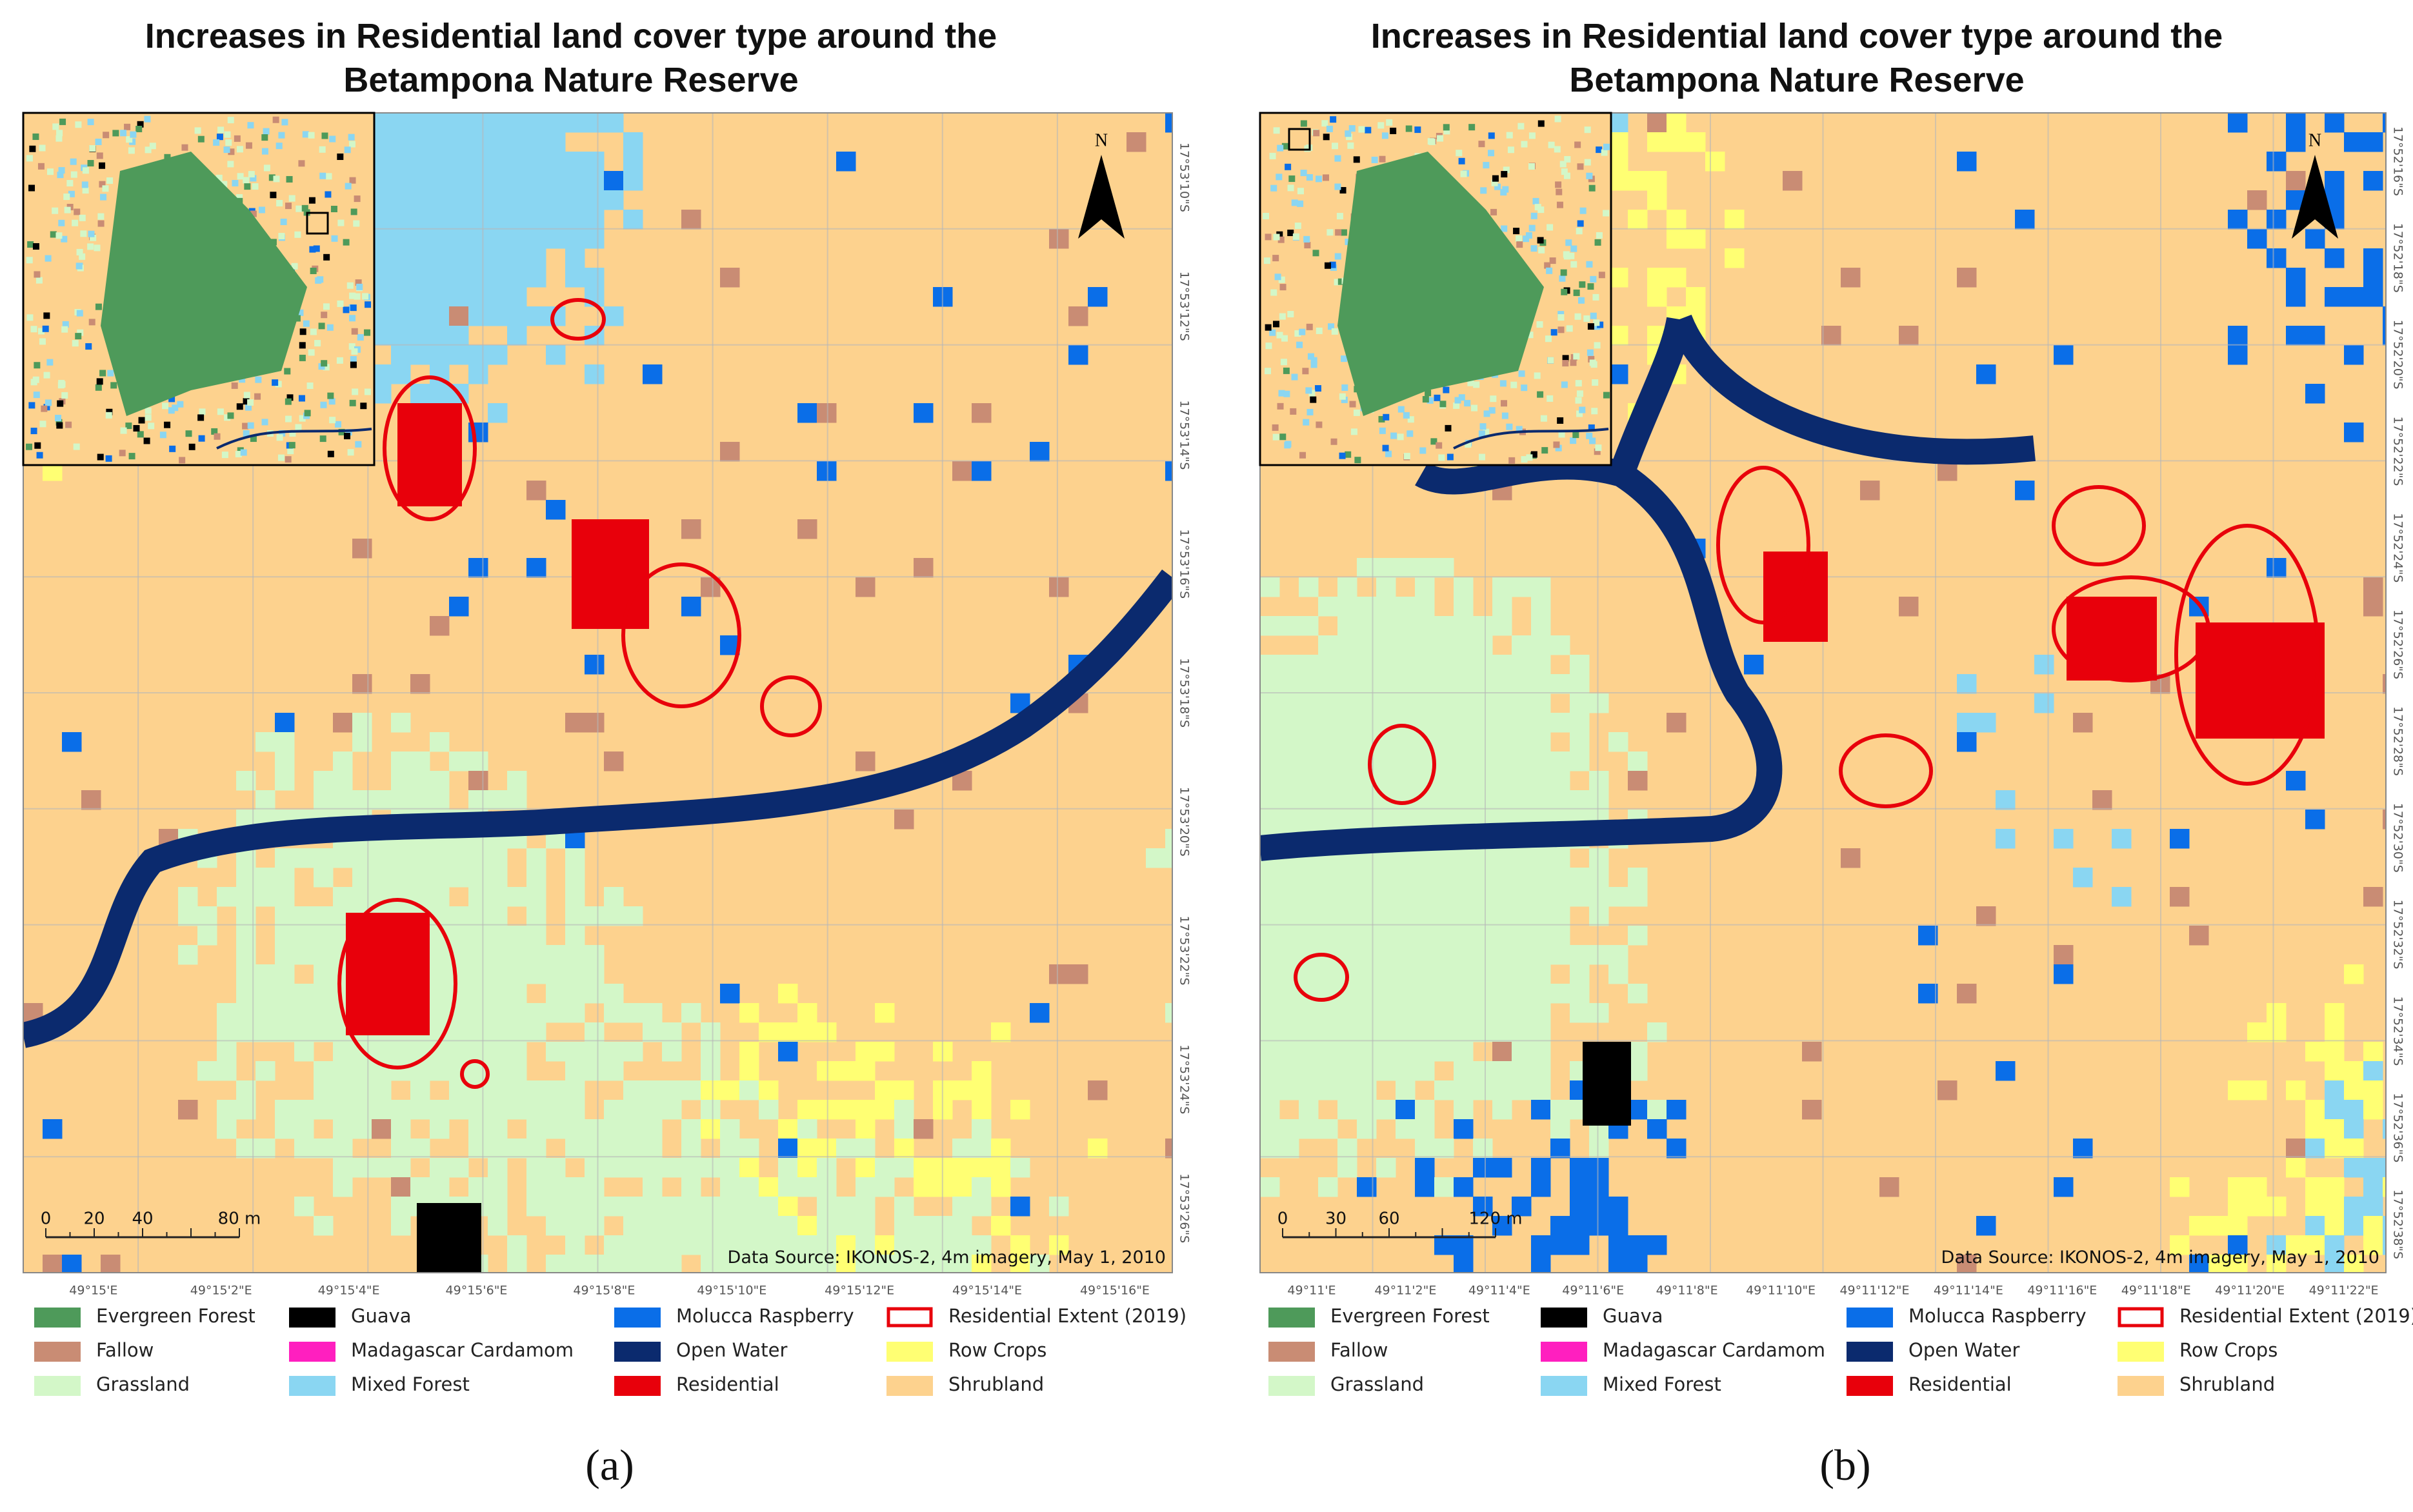 This screenshot has height=1512, width=2413. Describe the element at coordinates (765, 1316) in the screenshot. I see `legend-label: Molucca Raspberry` at that location.